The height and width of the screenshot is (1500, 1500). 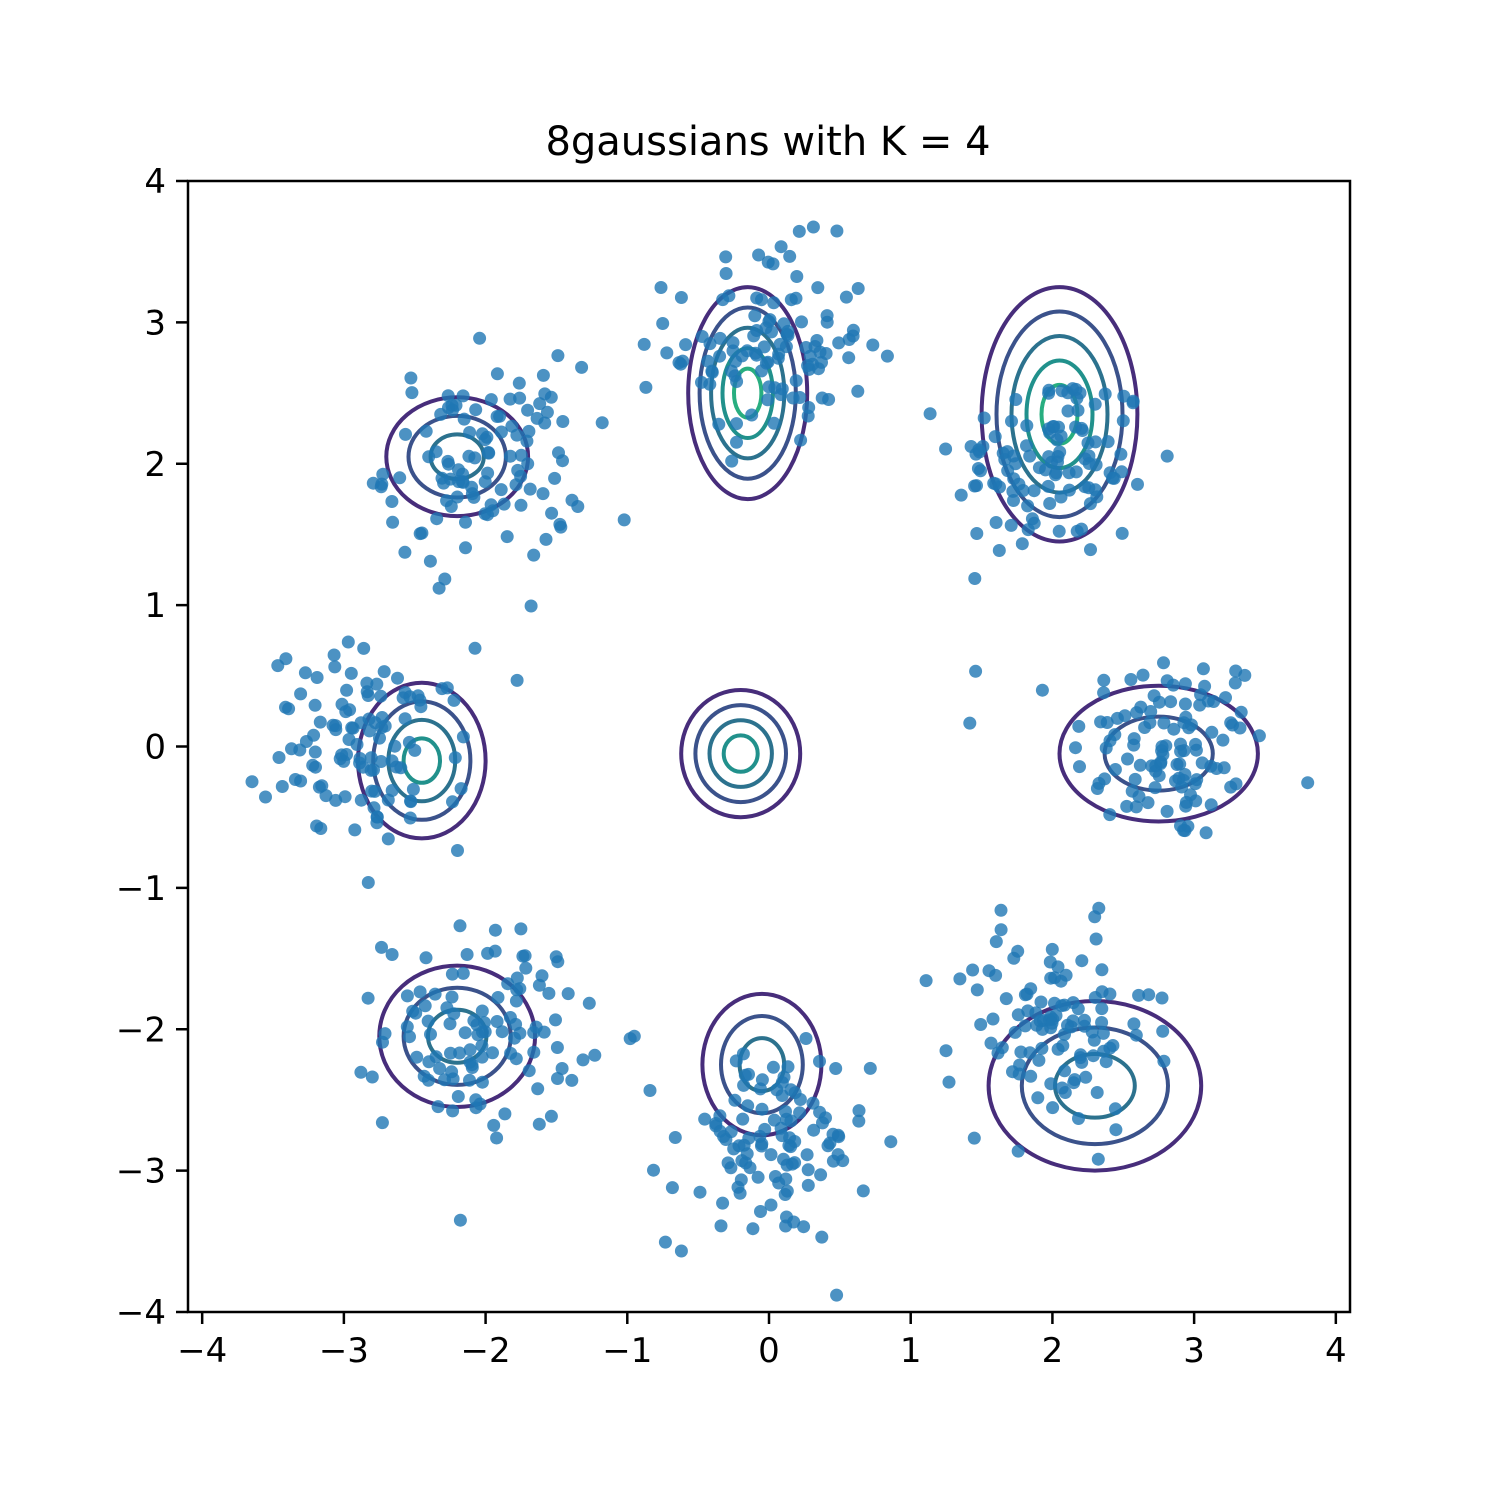 I want to click on y-tick-label: 1, so click(x=155, y=606).